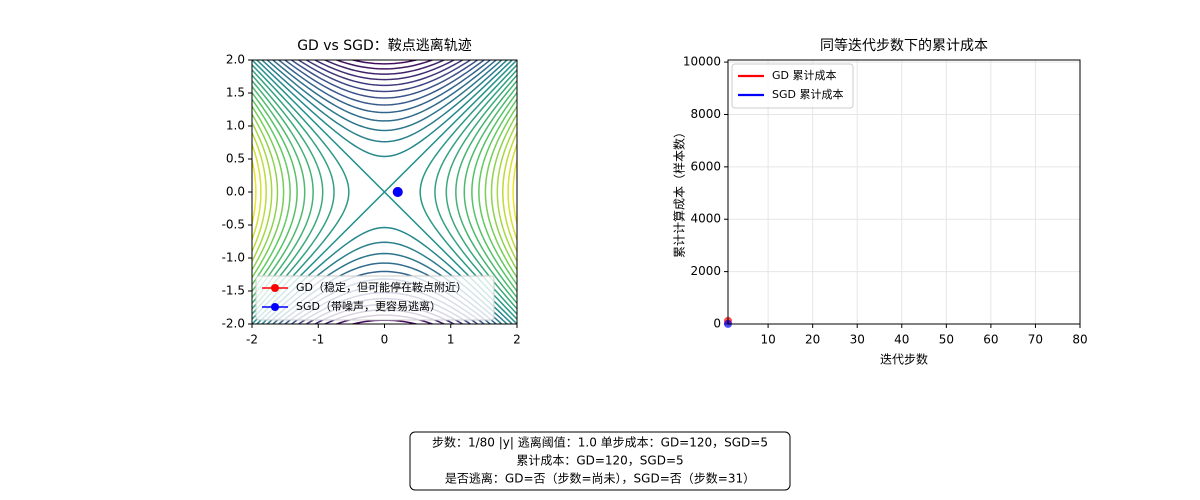 The image size is (1200, 500). What do you see at coordinates (904, 359) in the screenshot?
I see `x-axis-label: 迭代步数` at bounding box center [904, 359].